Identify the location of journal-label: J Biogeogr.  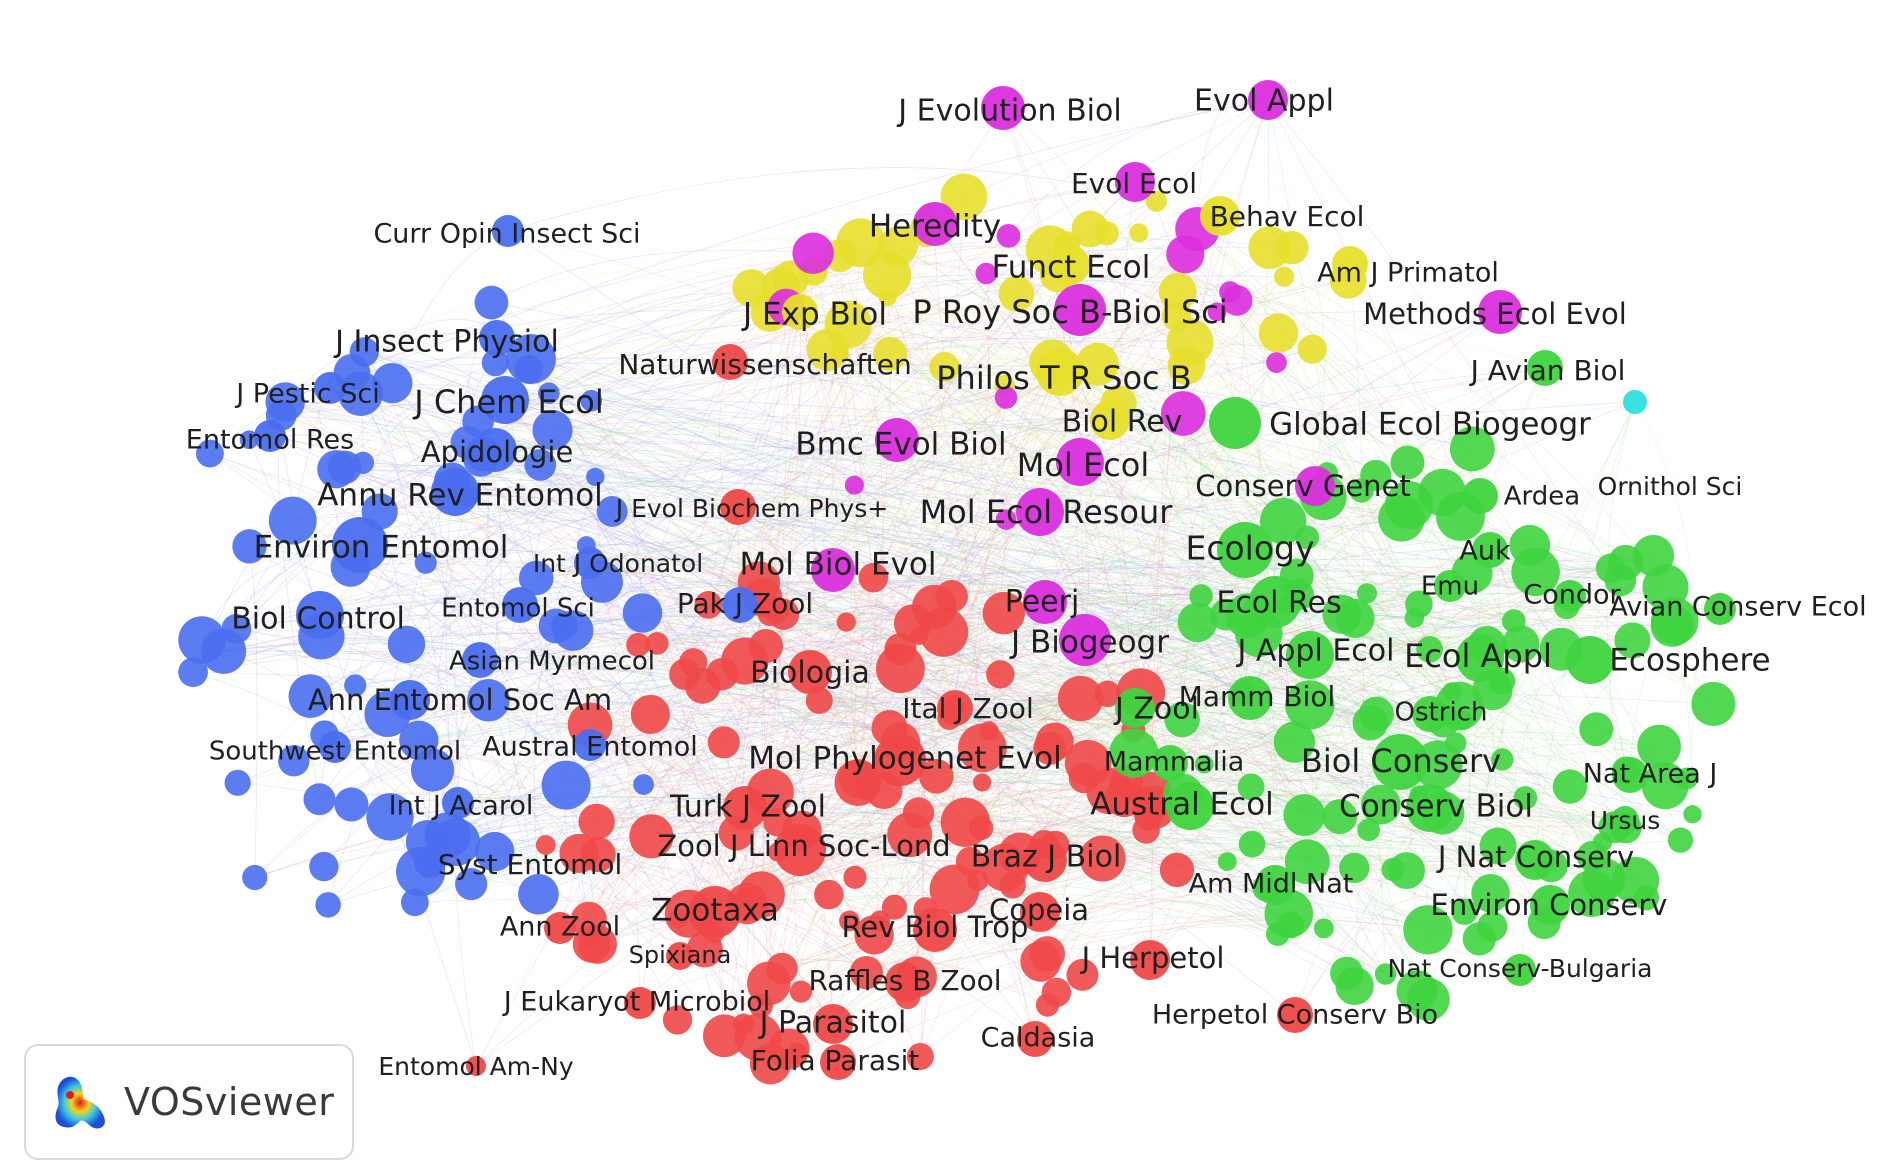
(1089, 643).